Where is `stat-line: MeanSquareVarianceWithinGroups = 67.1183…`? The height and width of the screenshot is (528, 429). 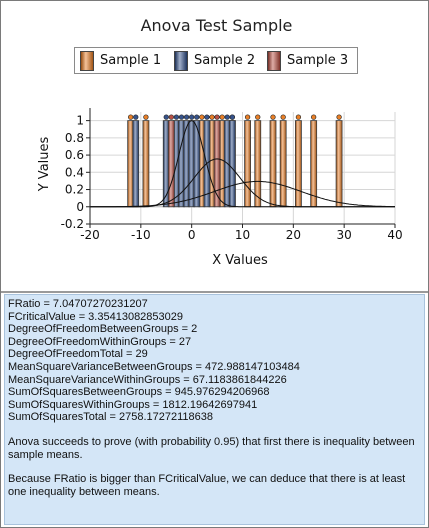
stat-line: MeanSquareVarianceWithinGroups = 67.1183… is located at coordinates (147, 379).